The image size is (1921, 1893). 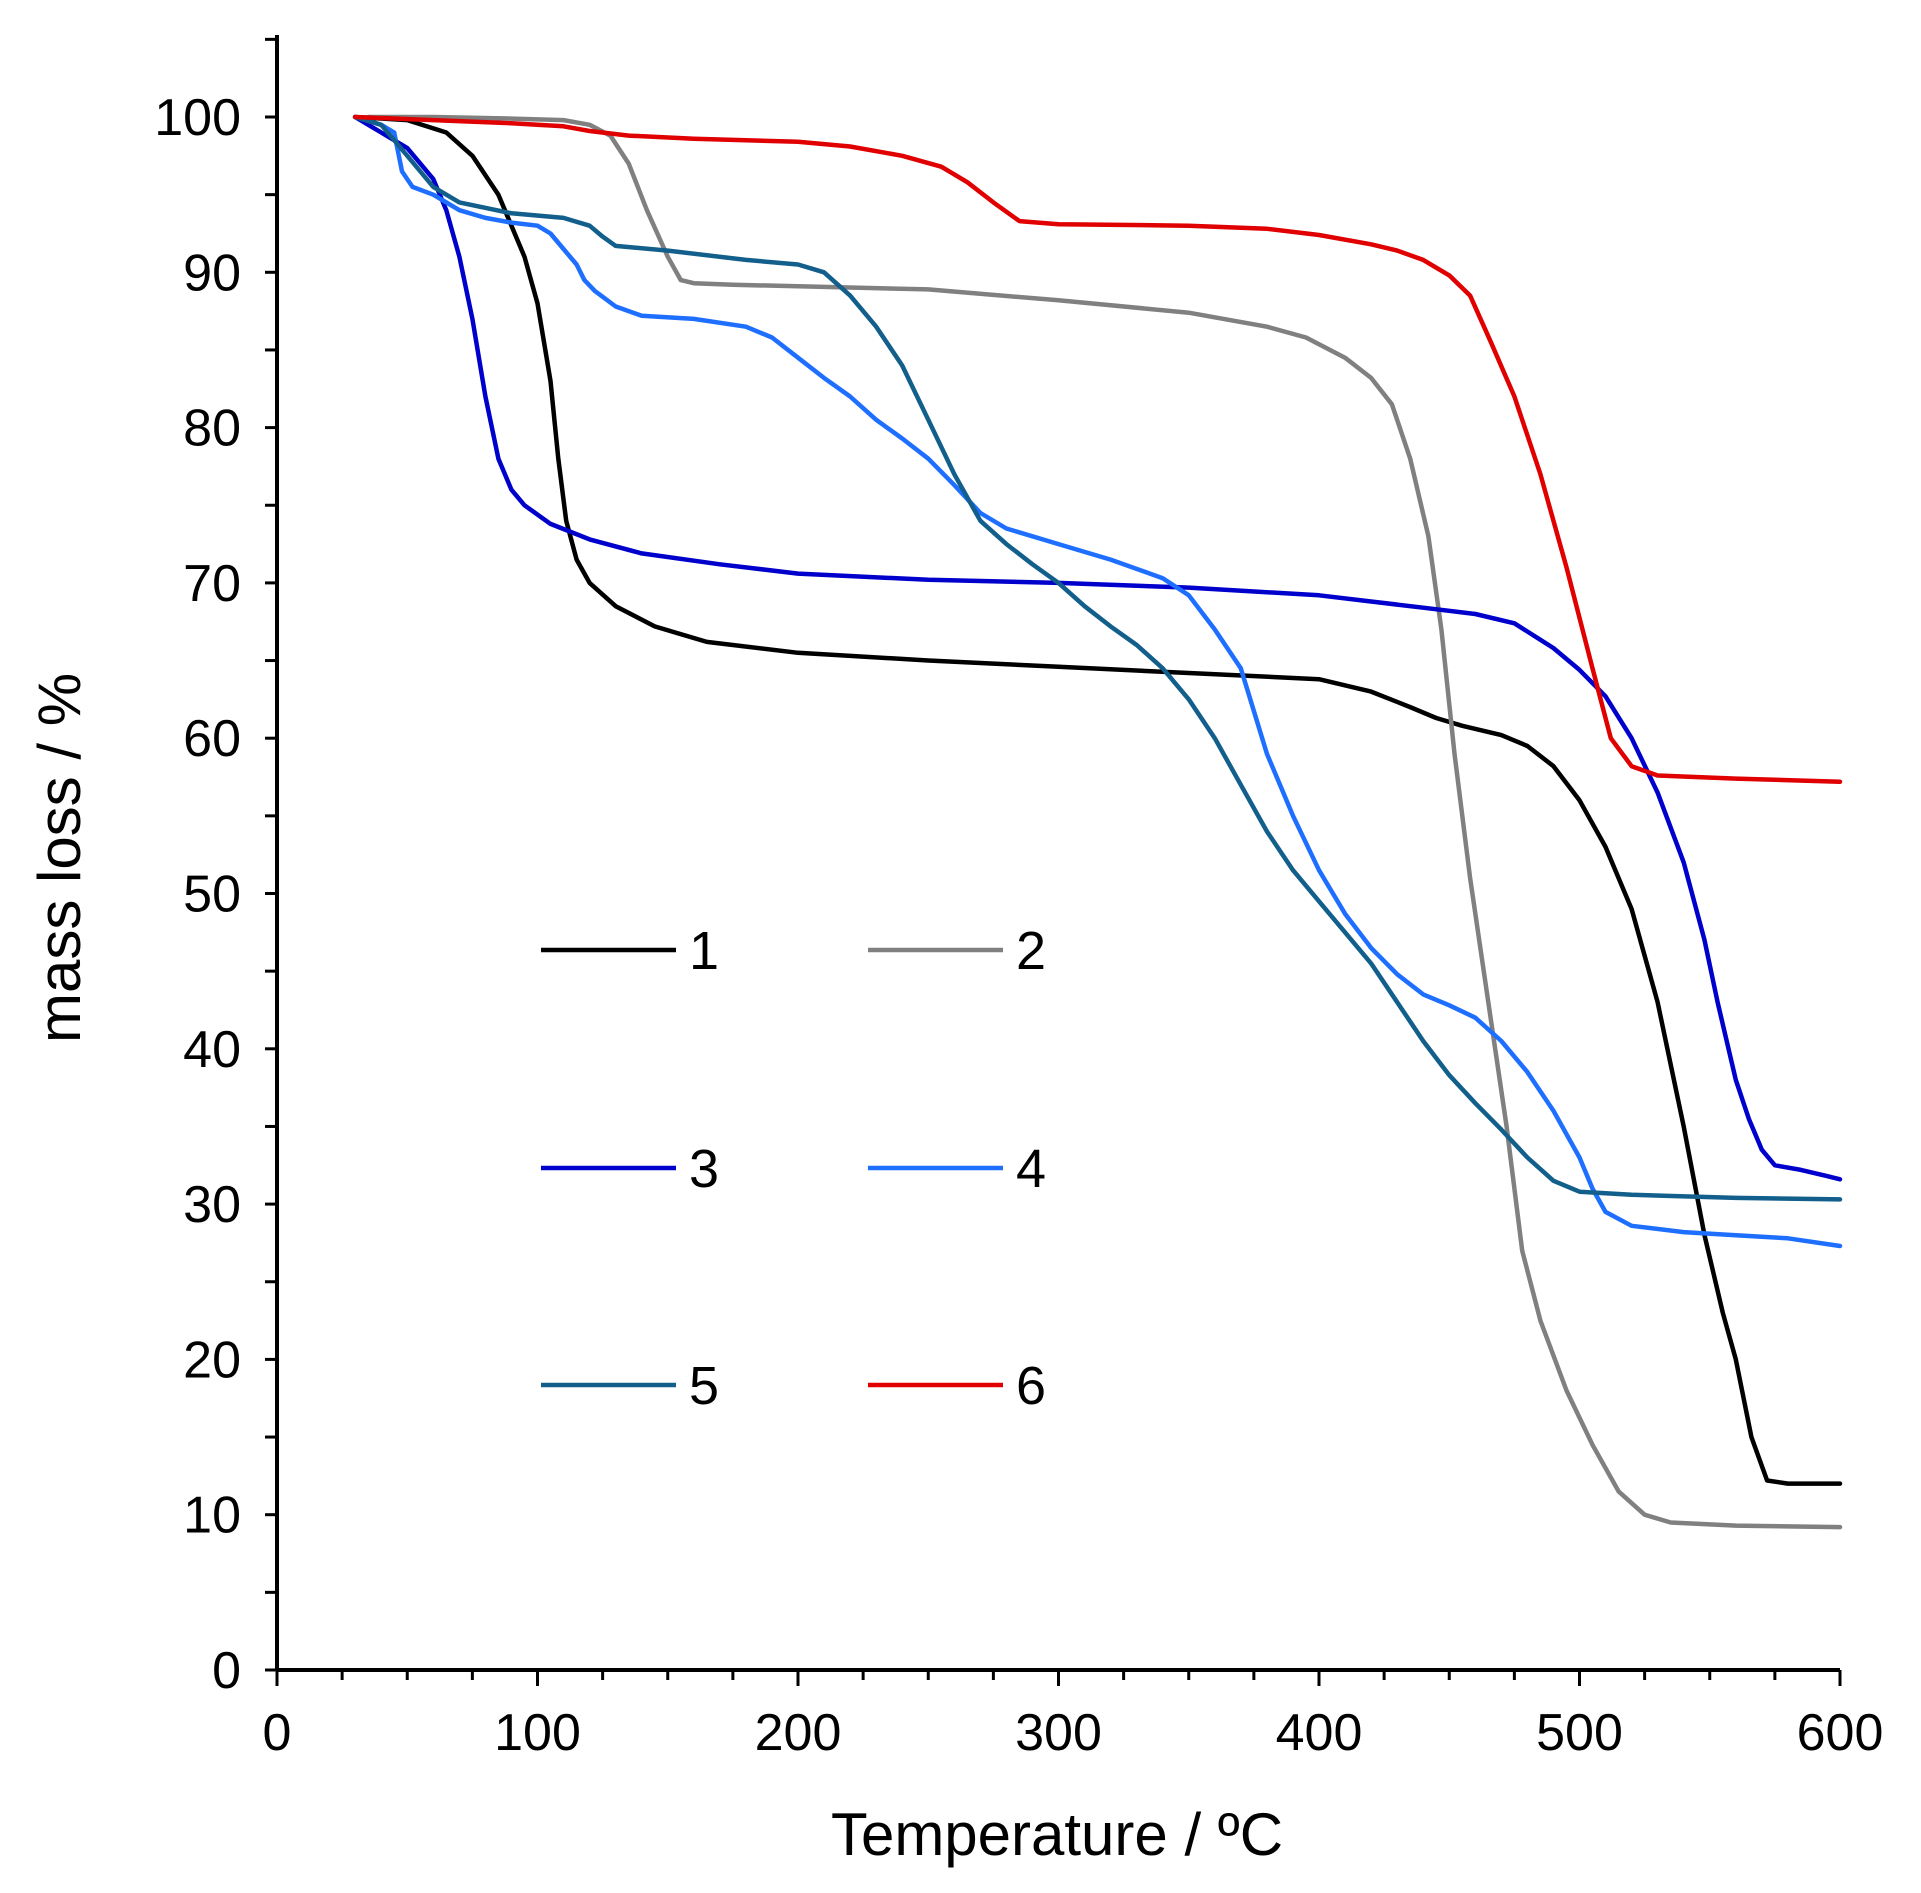 I want to click on legend-label-5: 5, so click(x=704, y=1386).